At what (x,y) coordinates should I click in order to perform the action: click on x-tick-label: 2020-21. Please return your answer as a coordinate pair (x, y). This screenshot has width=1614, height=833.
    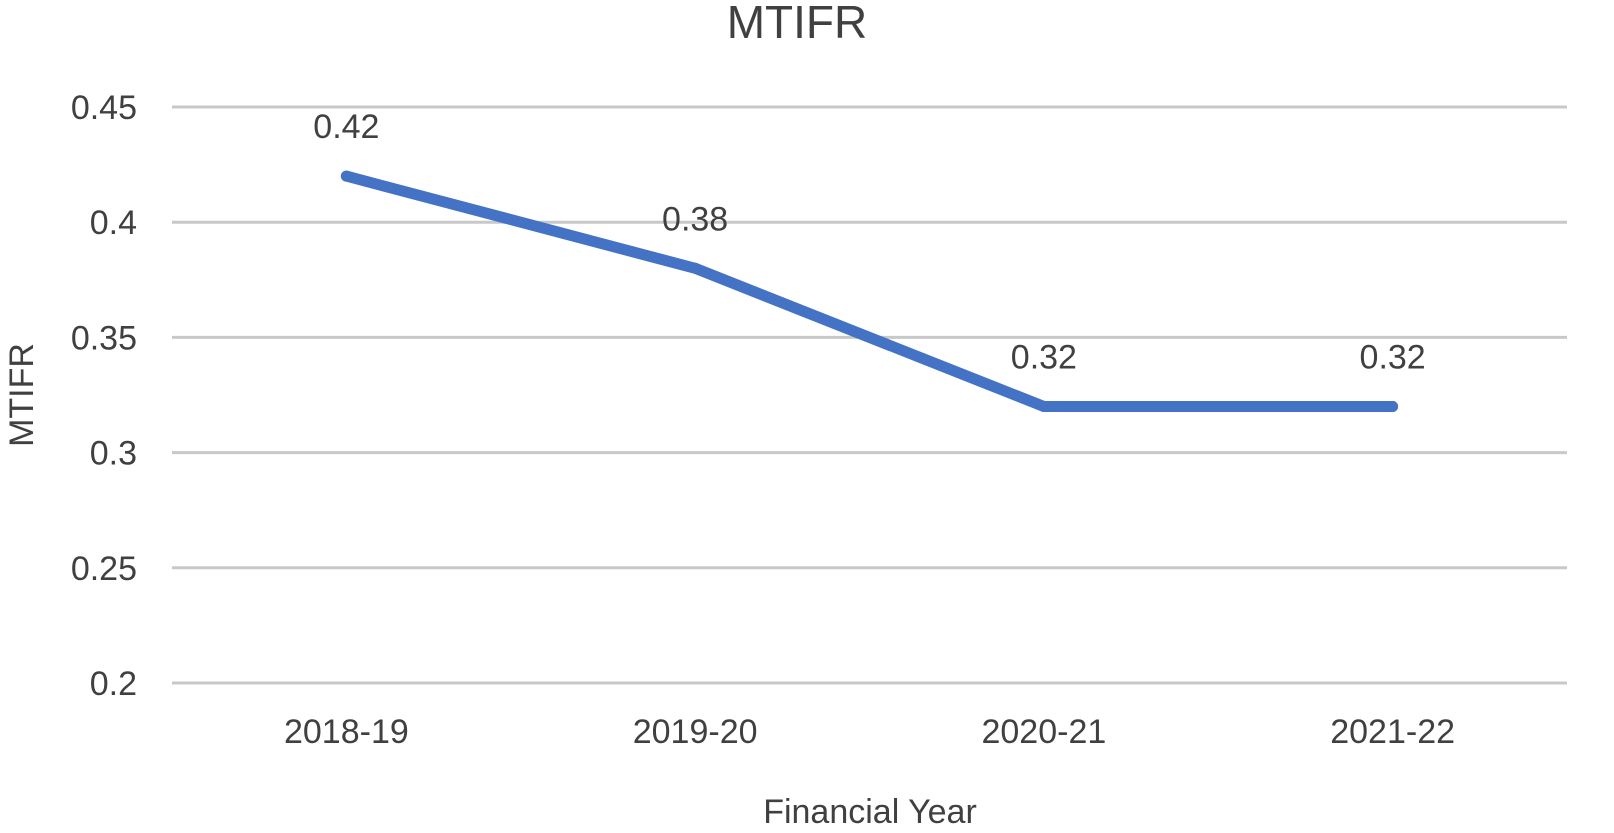
    Looking at the image, I should click on (1043, 732).